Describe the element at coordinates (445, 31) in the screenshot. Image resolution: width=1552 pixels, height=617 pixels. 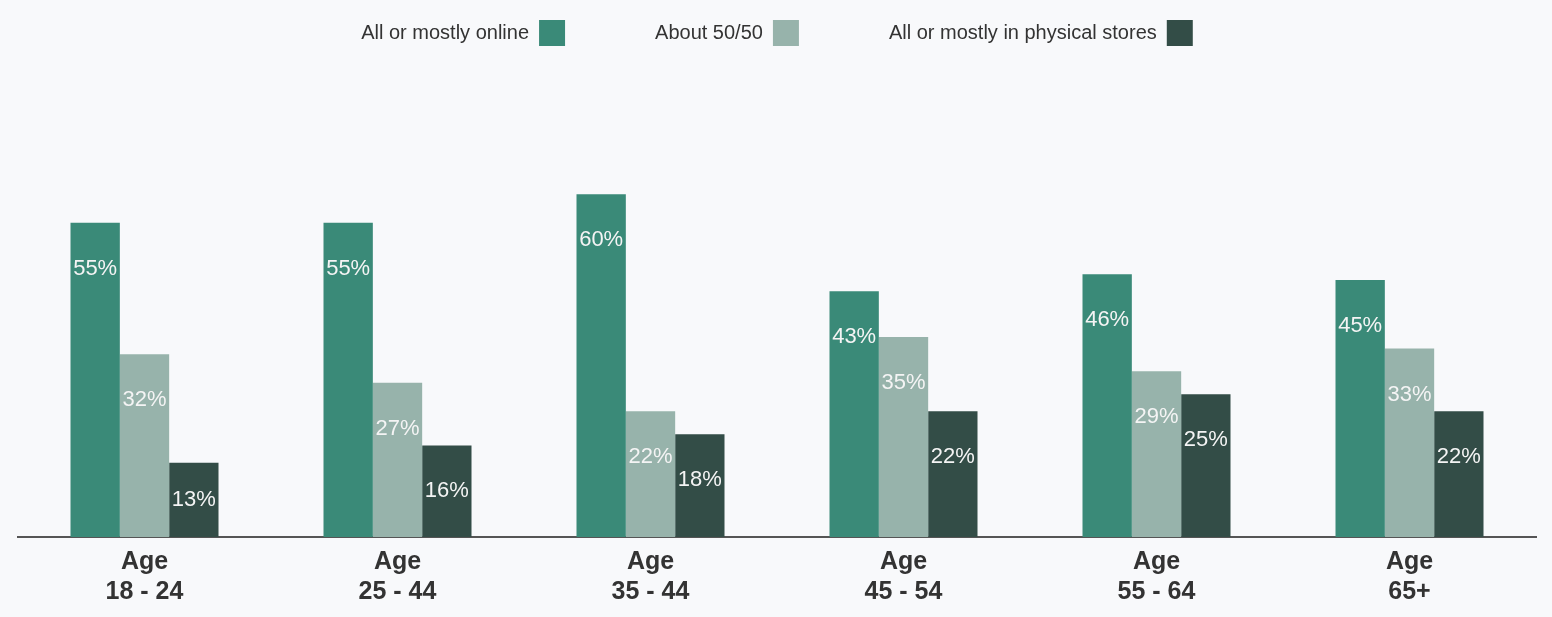
I see `legend-label: All or mostly online` at that location.